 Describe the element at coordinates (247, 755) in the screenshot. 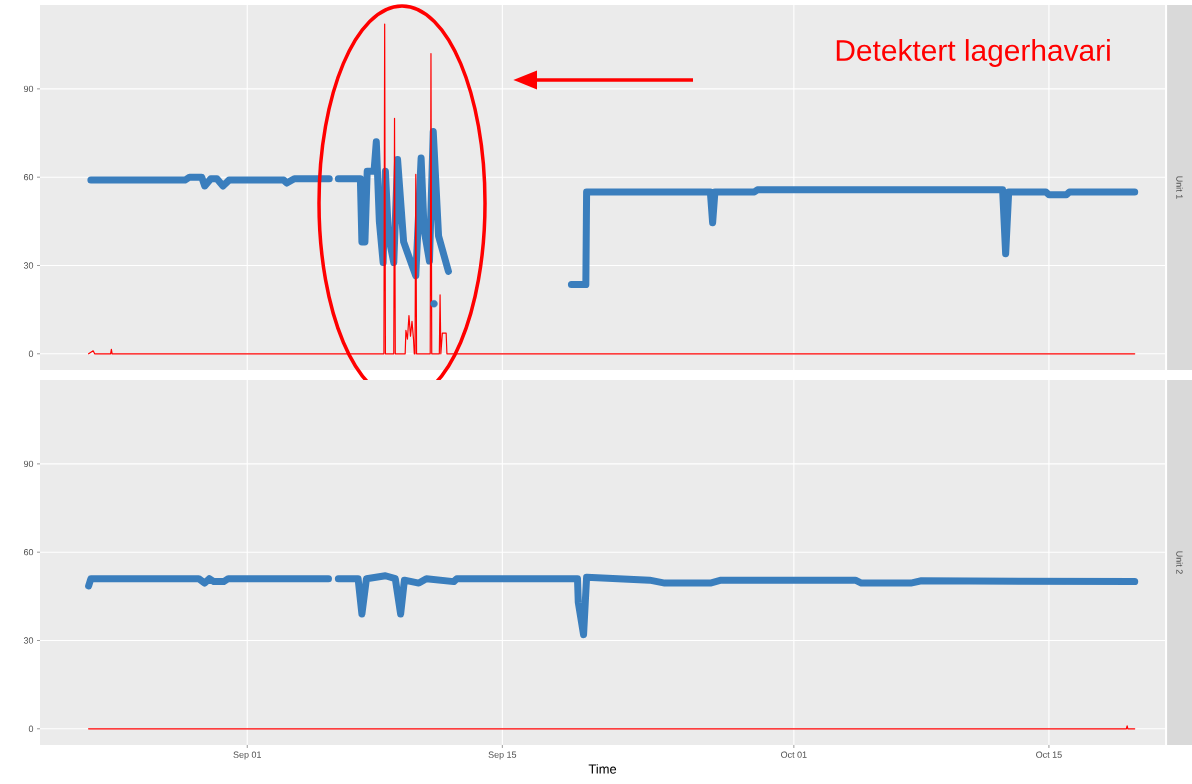

I see `x-tick-label: Sep 01` at that location.